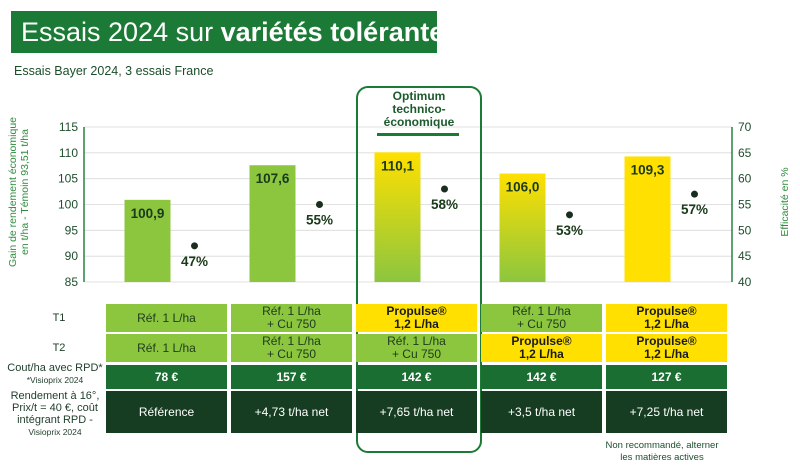  Describe the element at coordinates (648, 169) in the screenshot. I see `bar-value-label: 109,3` at that location.